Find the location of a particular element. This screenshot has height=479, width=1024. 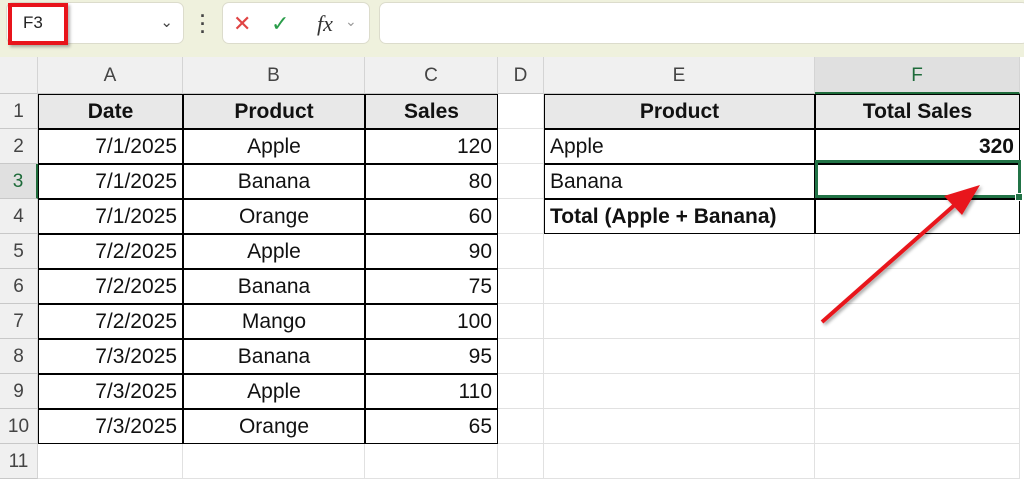

row-header-2: 2 is located at coordinates (19, 146).